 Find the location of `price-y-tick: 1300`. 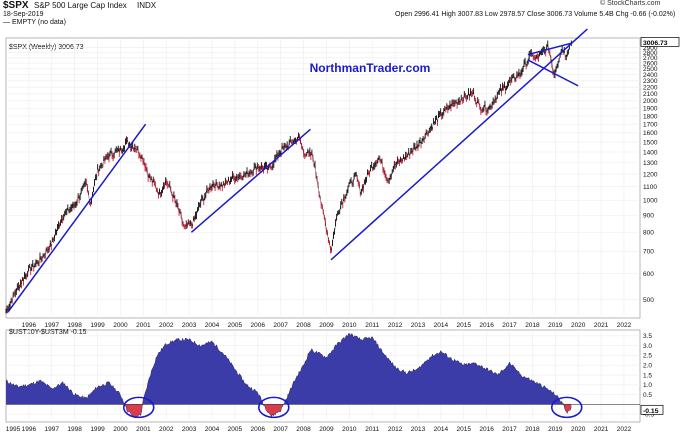

price-y-tick: 1300 is located at coordinates (650, 163).